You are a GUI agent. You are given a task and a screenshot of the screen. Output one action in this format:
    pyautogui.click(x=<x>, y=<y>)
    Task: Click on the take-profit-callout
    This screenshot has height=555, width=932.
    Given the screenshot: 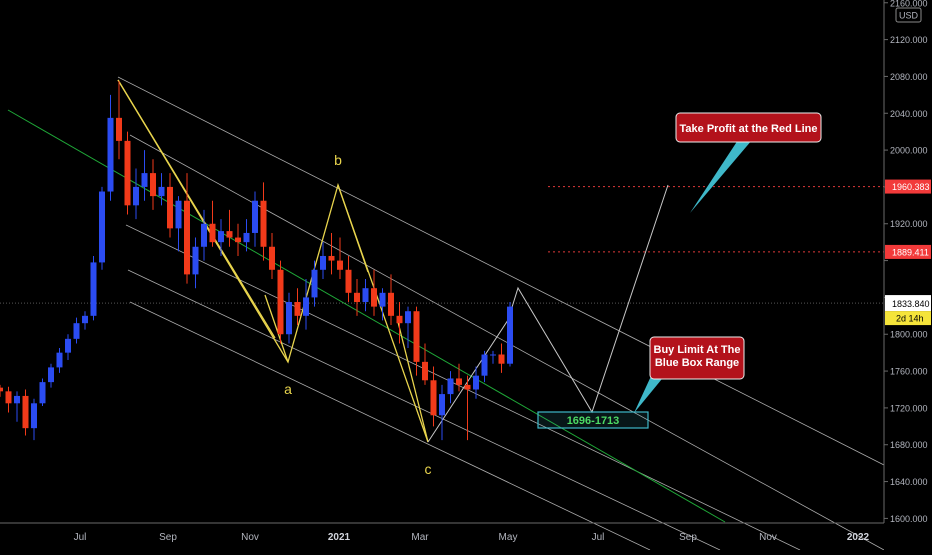 What is the action you would take?
    pyautogui.click(x=748, y=127)
    